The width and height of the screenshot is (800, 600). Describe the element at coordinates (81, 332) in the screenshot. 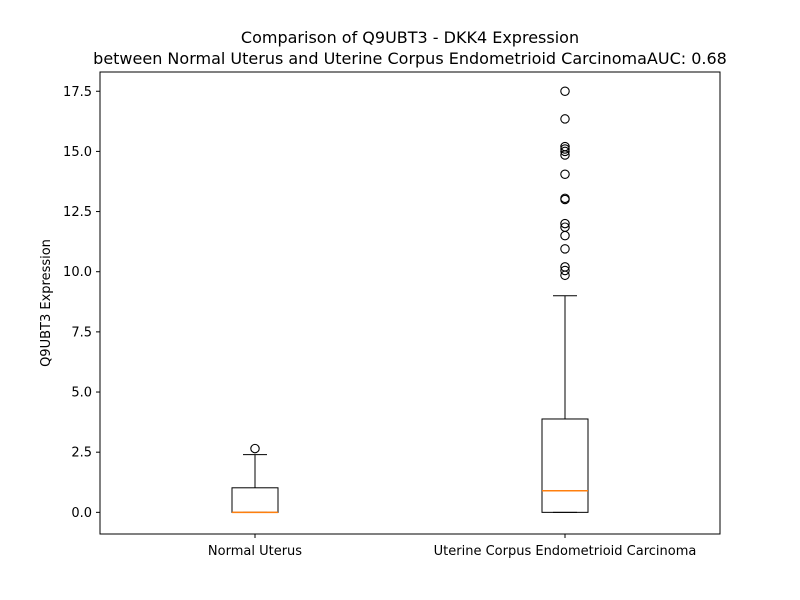

I see `y-tick-label: 7.5` at that location.